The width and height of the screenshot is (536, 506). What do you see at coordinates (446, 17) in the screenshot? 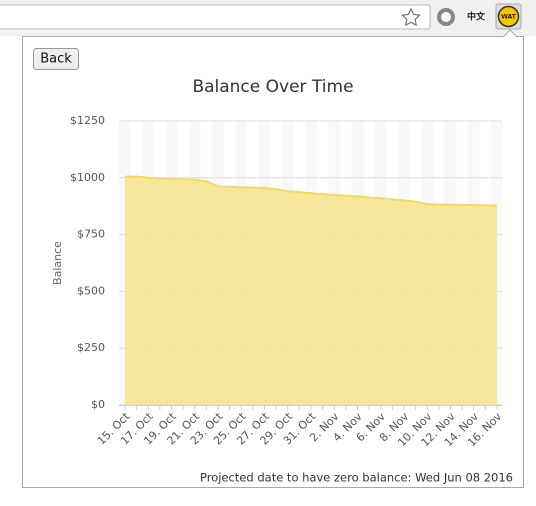
I see `extension-icon-inner` at bounding box center [446, 17].